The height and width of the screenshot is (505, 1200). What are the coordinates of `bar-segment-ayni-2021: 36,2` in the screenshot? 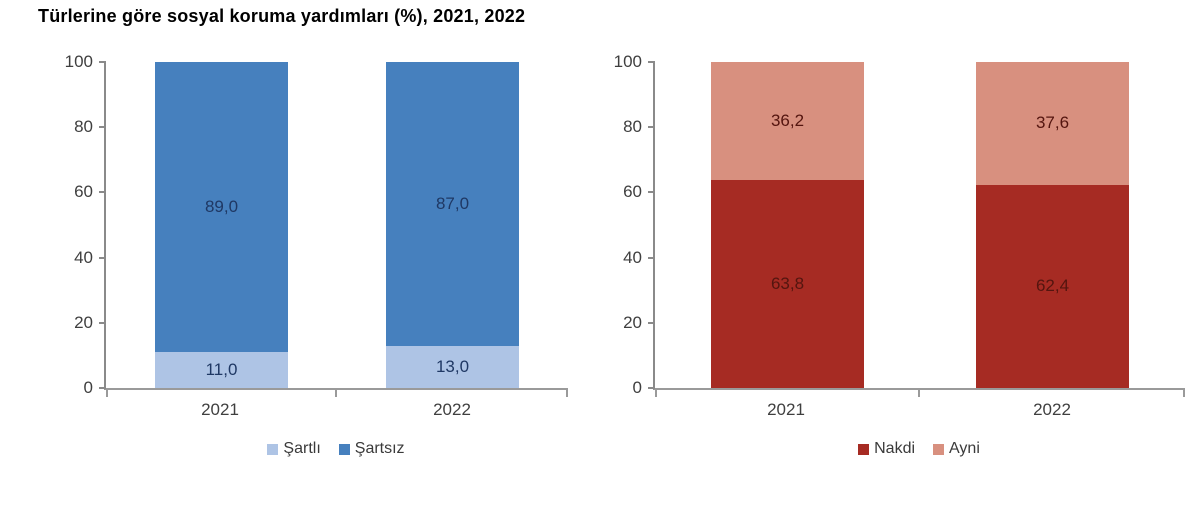 It's located at (787, 121).